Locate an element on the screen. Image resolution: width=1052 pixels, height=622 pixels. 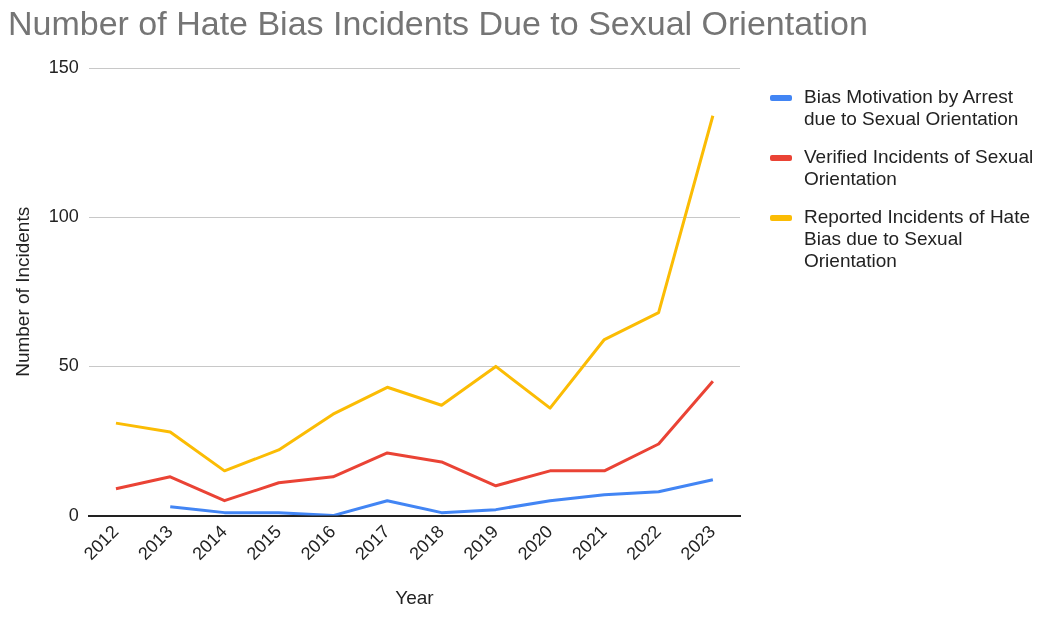
y-axis-title: Number of Incidents is located at coordinates (22, 291).